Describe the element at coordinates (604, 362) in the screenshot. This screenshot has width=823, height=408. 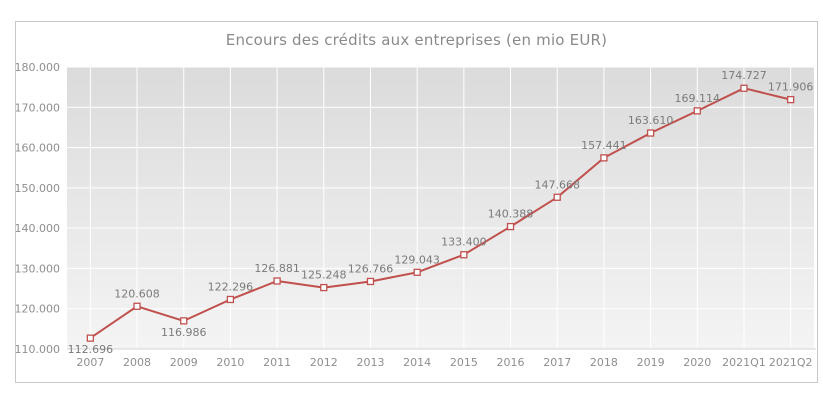
I see `x-axis-label: 2018` at that location.